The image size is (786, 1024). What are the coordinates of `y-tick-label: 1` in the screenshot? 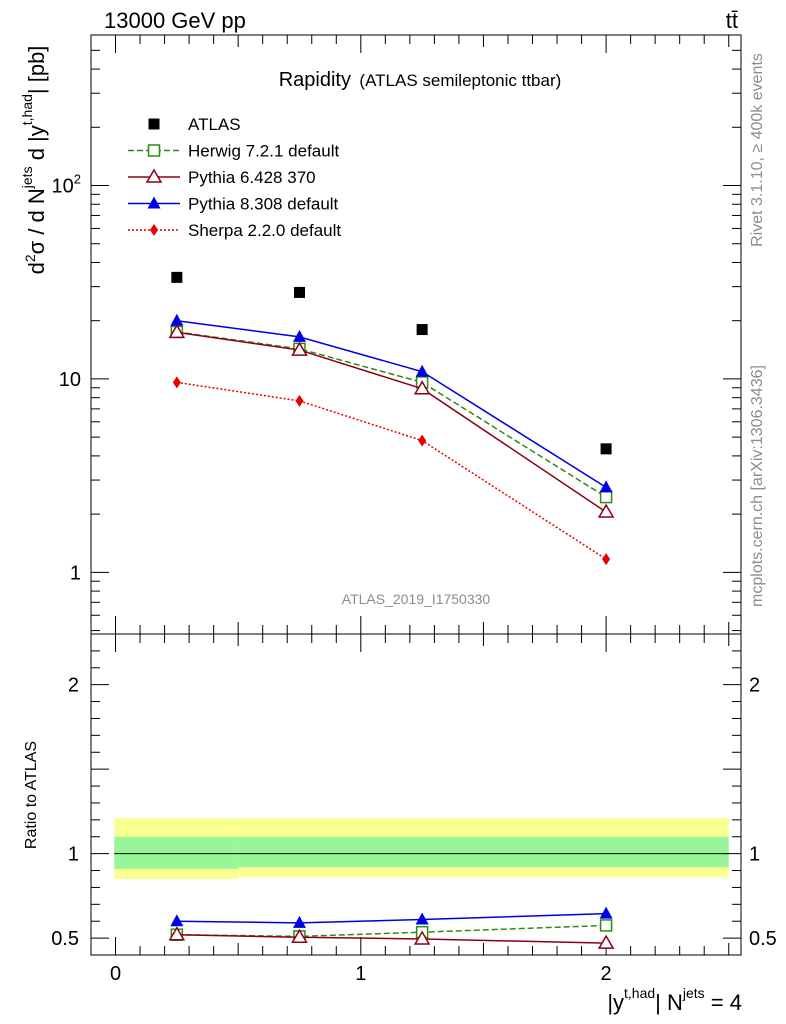 It's located at (75, 573).